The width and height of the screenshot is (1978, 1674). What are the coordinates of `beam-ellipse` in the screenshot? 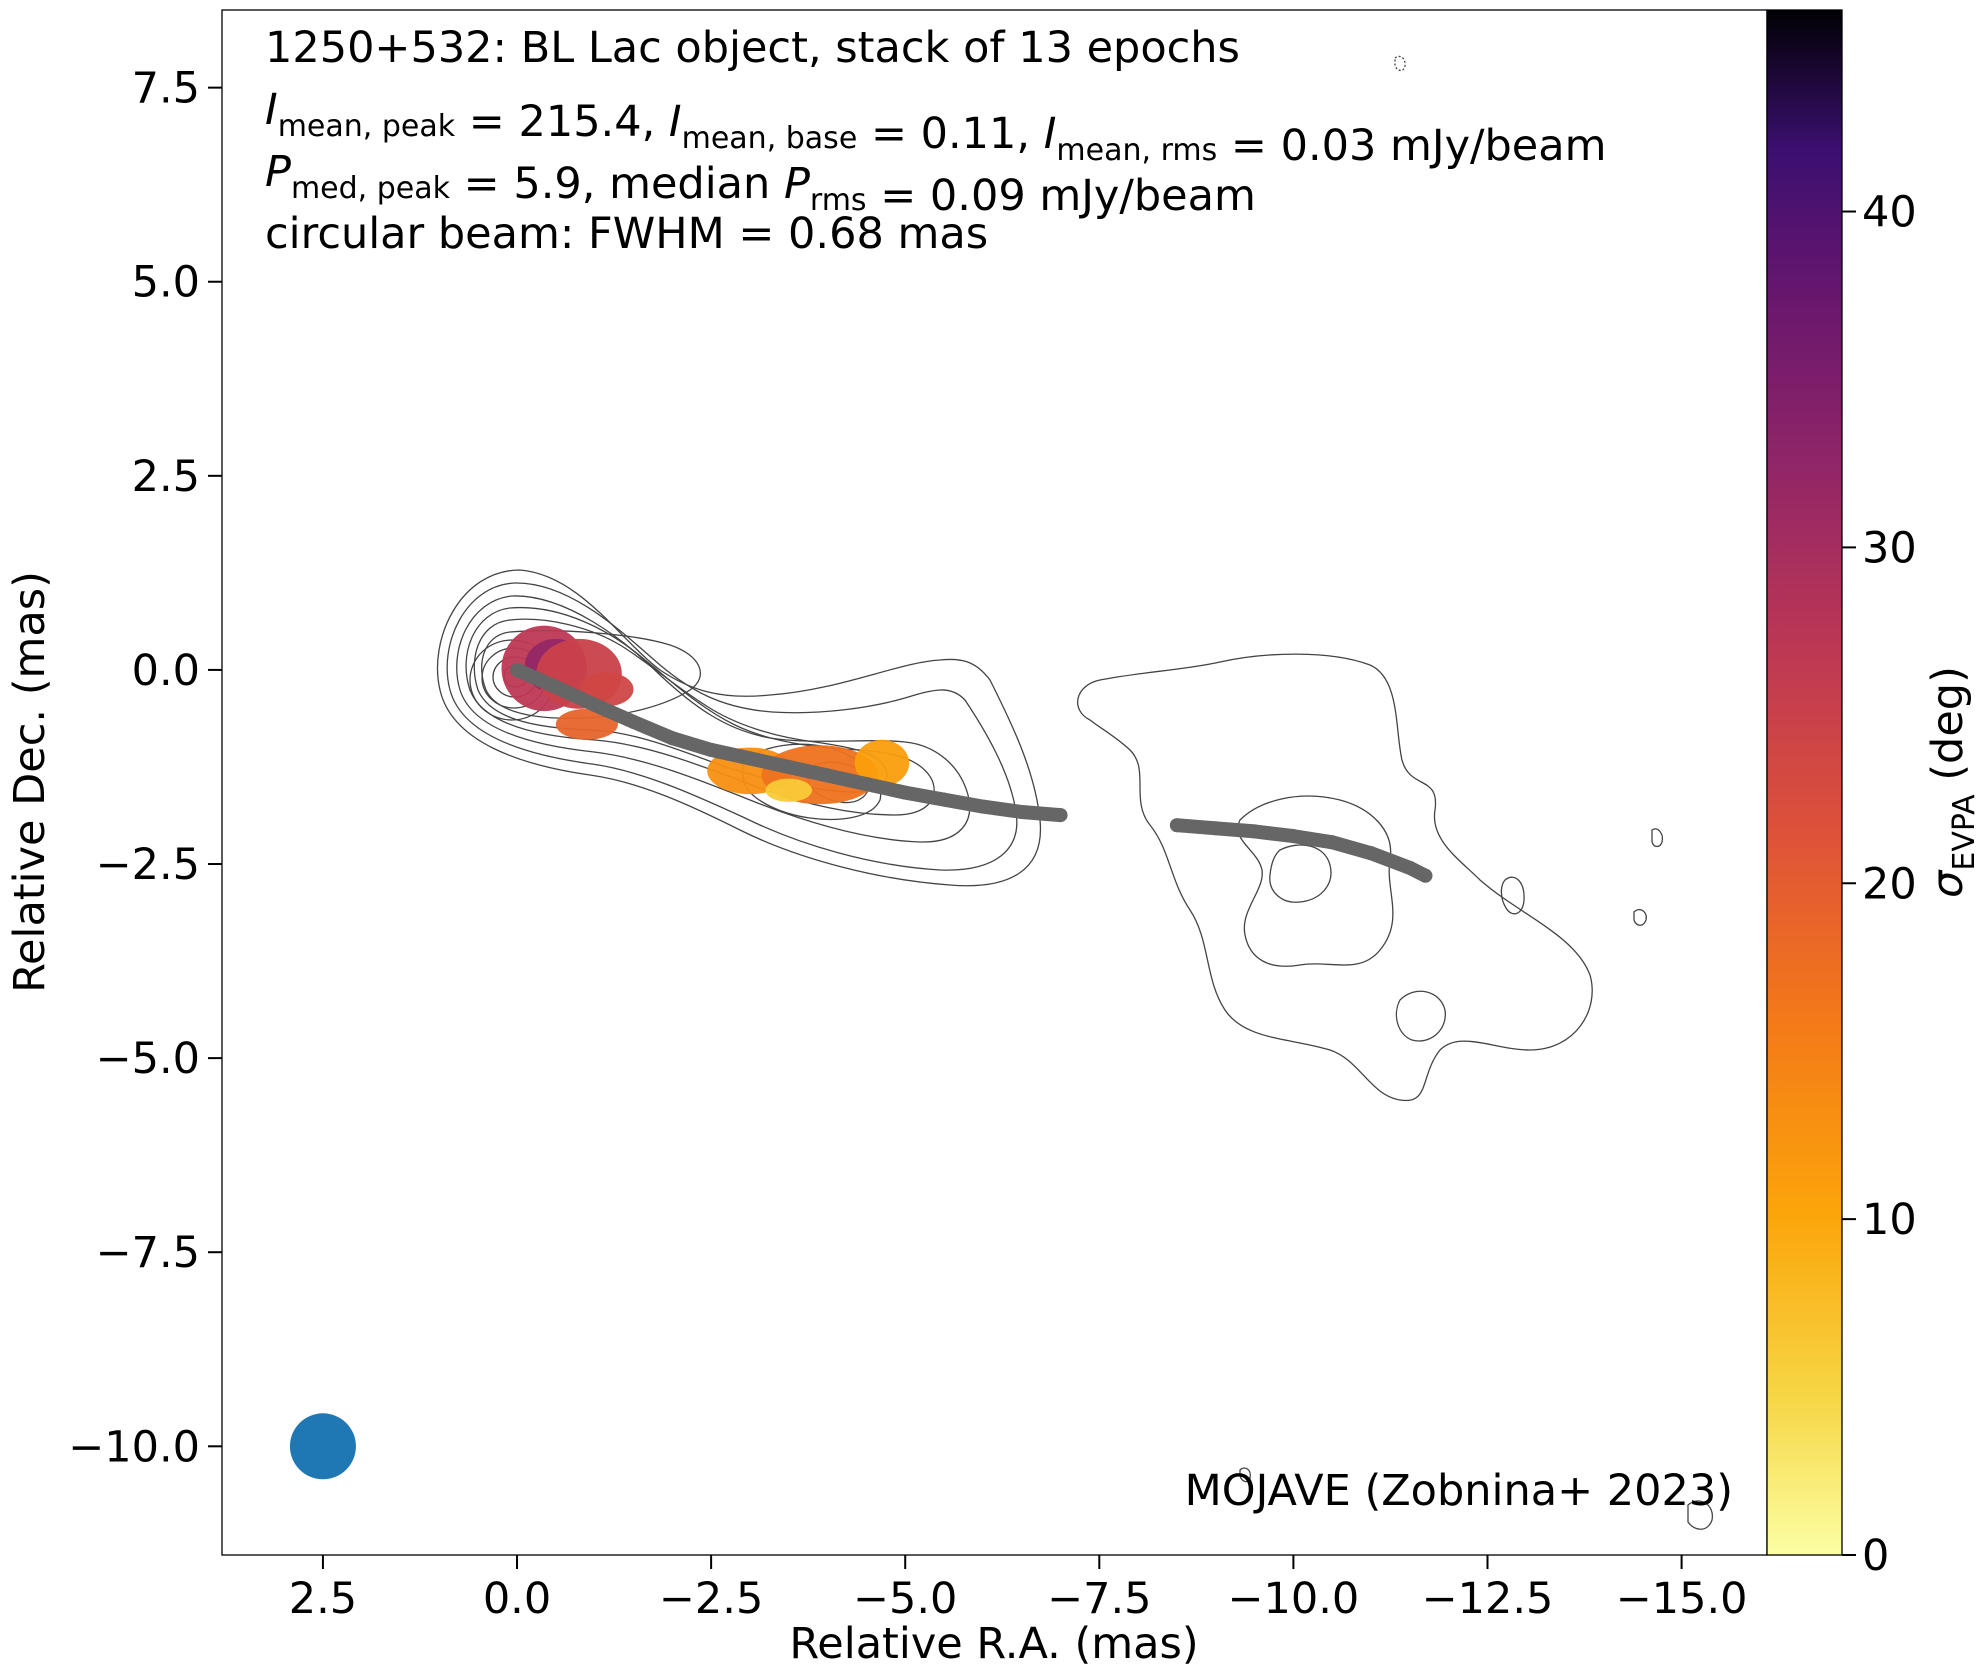 It's located at (322, 1446).